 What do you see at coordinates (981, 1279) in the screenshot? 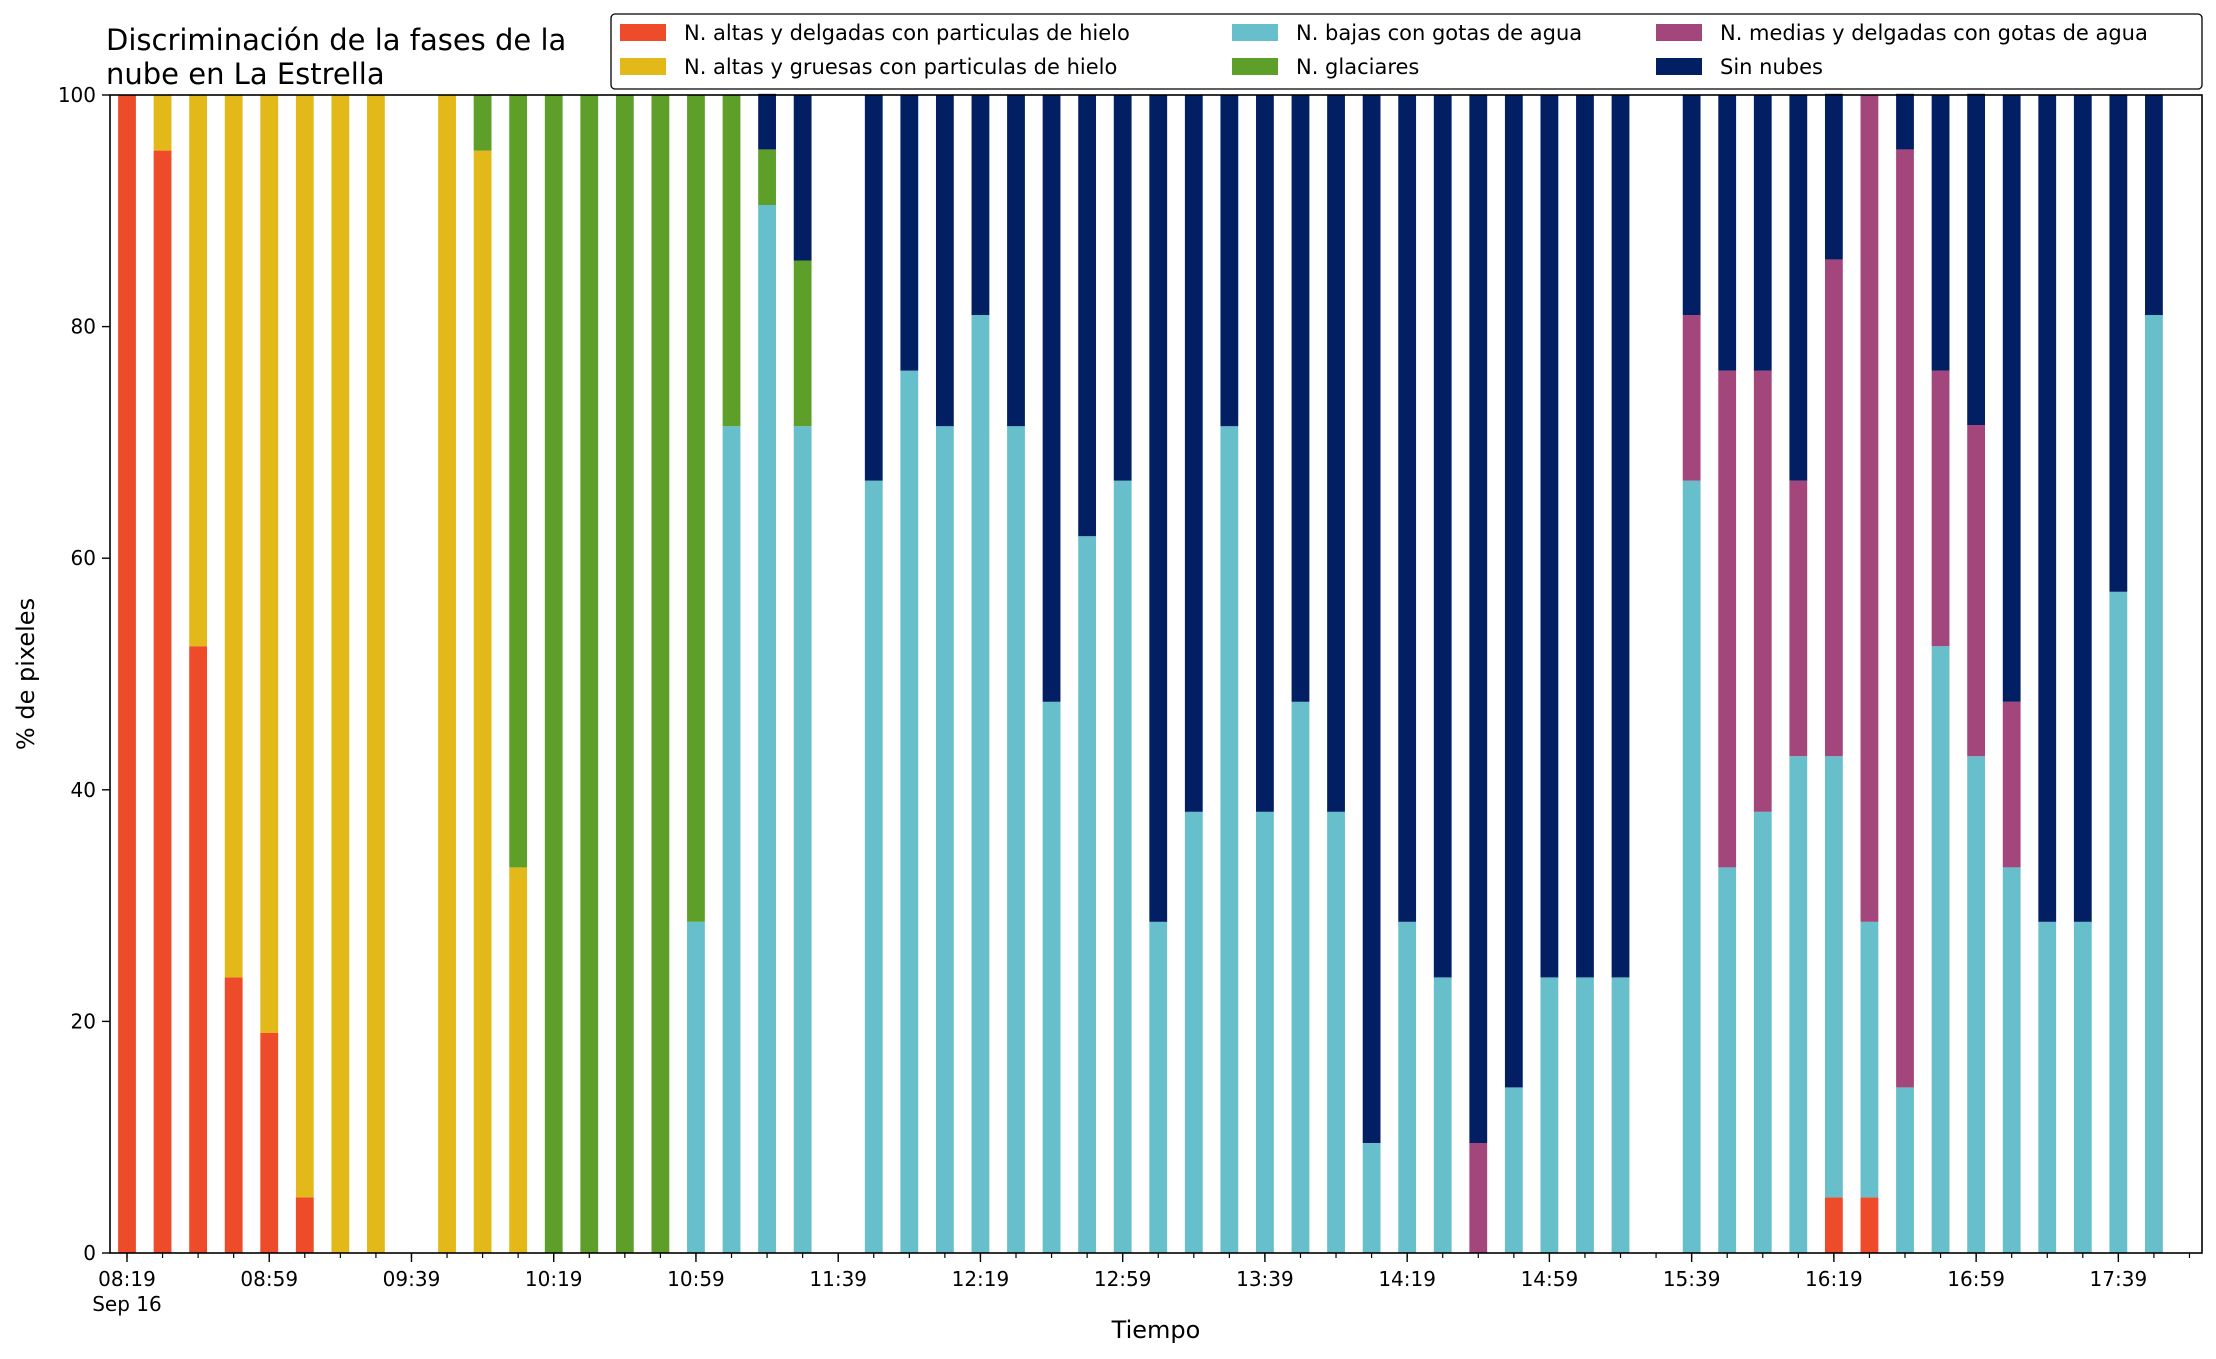
I see `x-tick-label: 12:19` at bounding box center [981, 1279].